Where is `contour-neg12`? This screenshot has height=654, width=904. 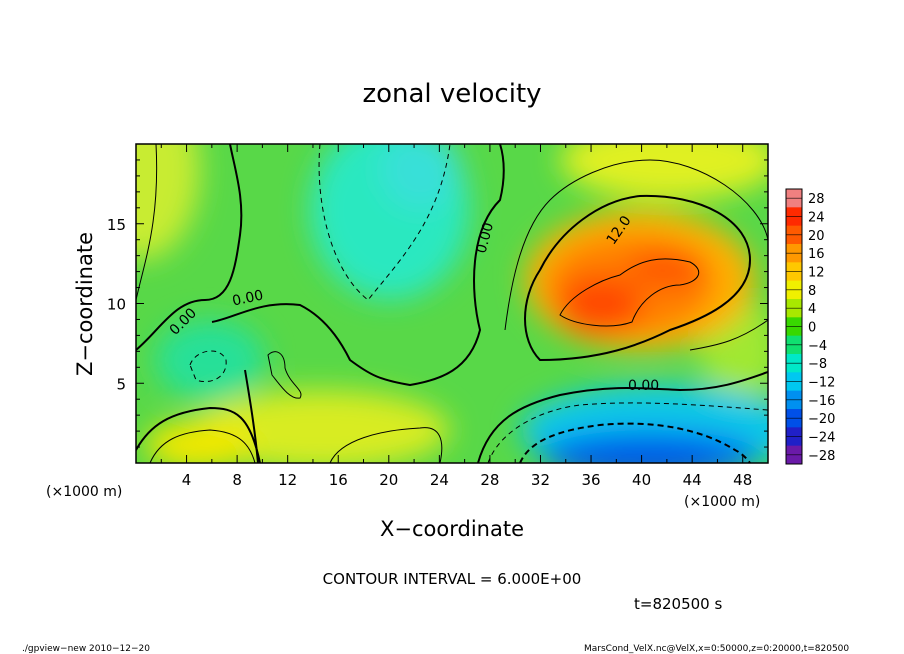
contour-neg12 is located at coordinates (635, 442).